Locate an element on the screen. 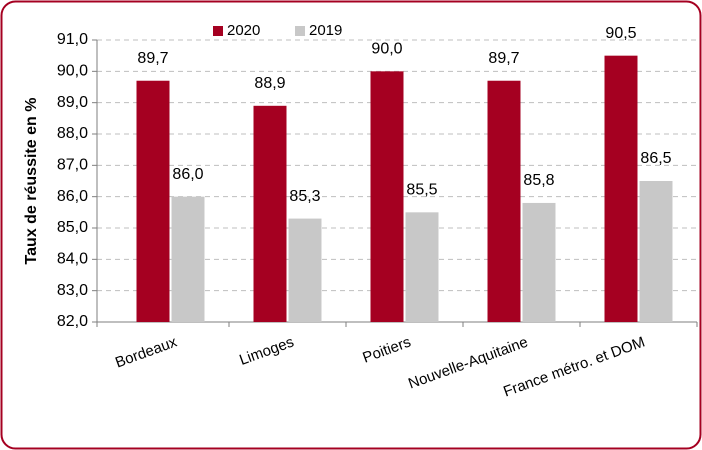 The image size is (702, 450). data-label: 85,5 is located at coordinates (421, 190).